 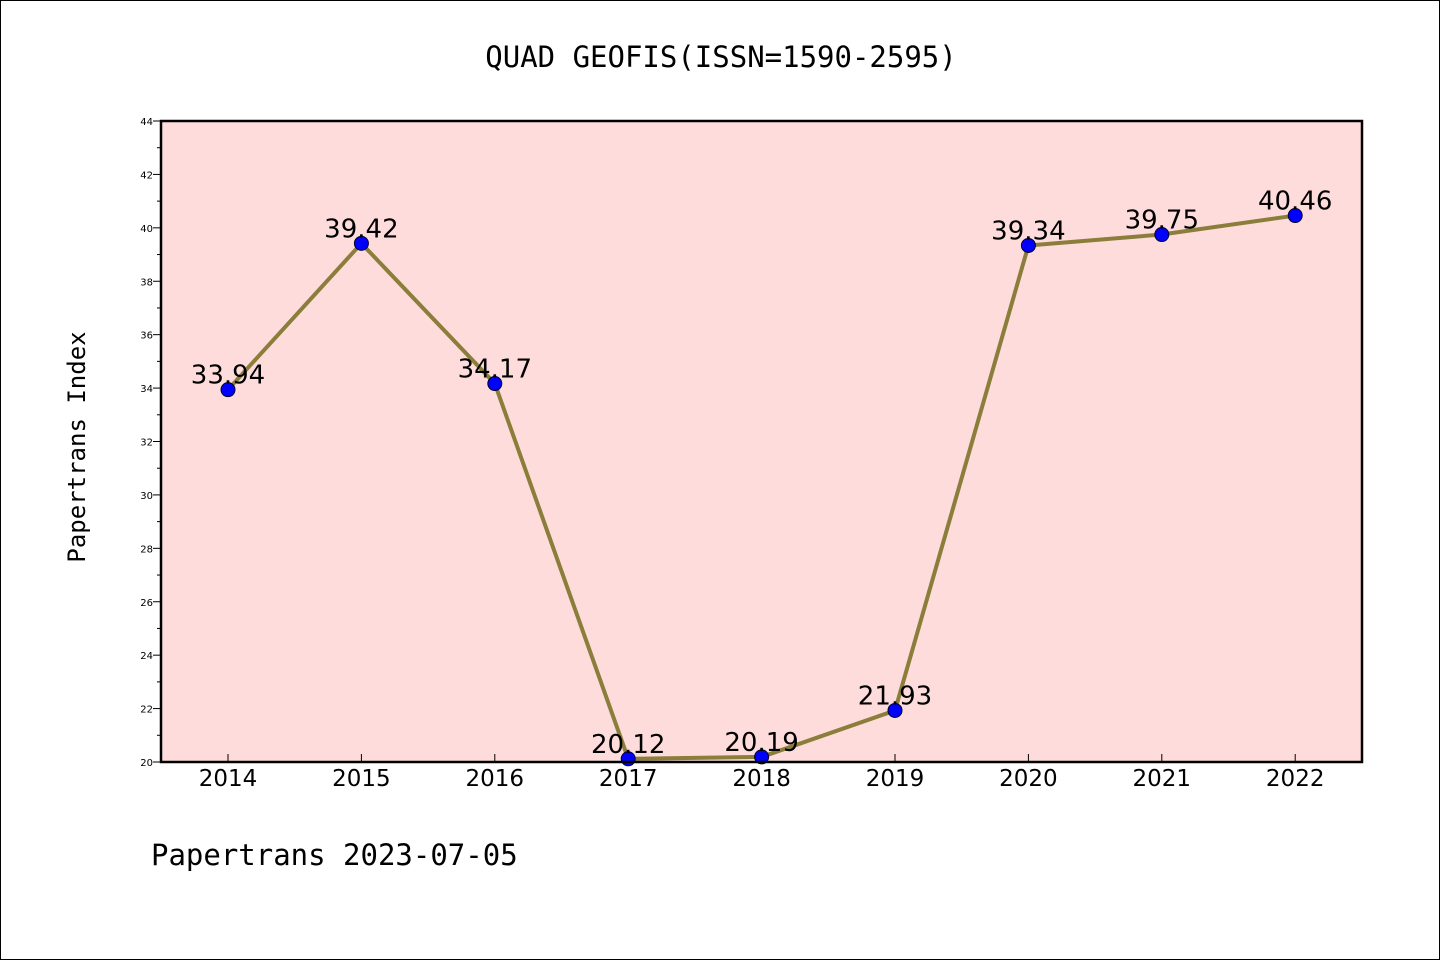 What do you see at coordinates (761, 779) in the screenshot?
I see `x-tick-label: 2018` at bounding box center [761, 779].